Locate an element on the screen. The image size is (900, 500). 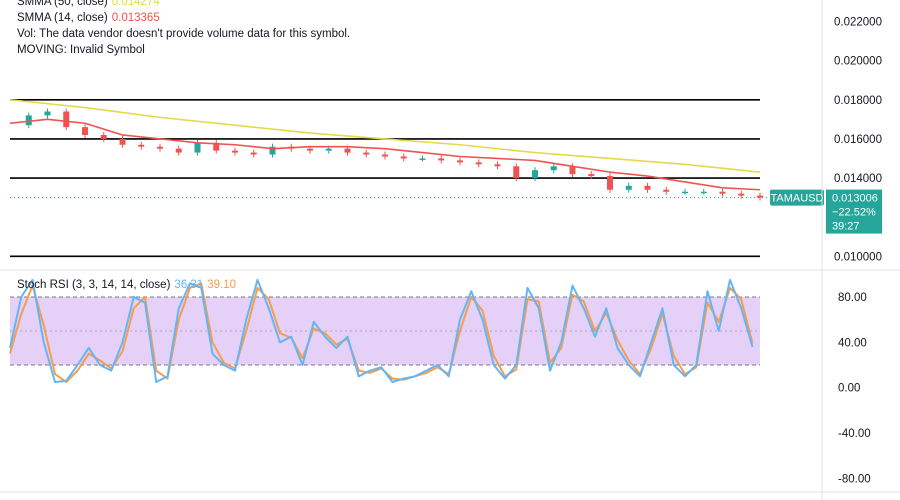
stoch-rsi-legend-label: Stoch RSI (3, 3, 14, 14, close) is located at coordinates (94, 285).